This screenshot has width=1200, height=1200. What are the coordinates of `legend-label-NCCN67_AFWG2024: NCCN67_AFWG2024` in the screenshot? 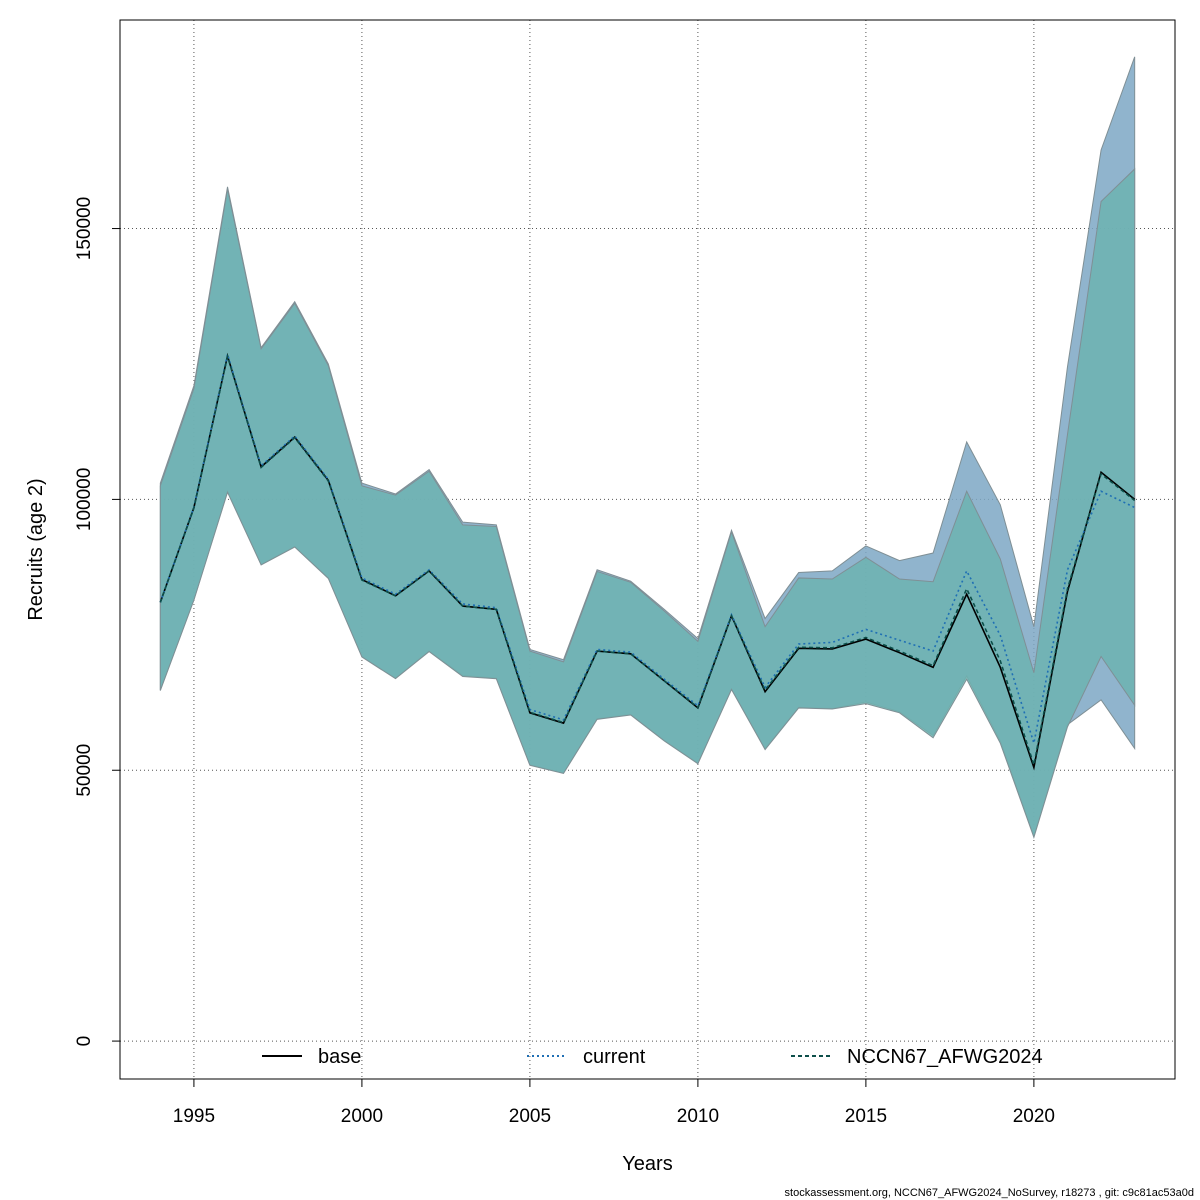 It's located at (945, 1057).